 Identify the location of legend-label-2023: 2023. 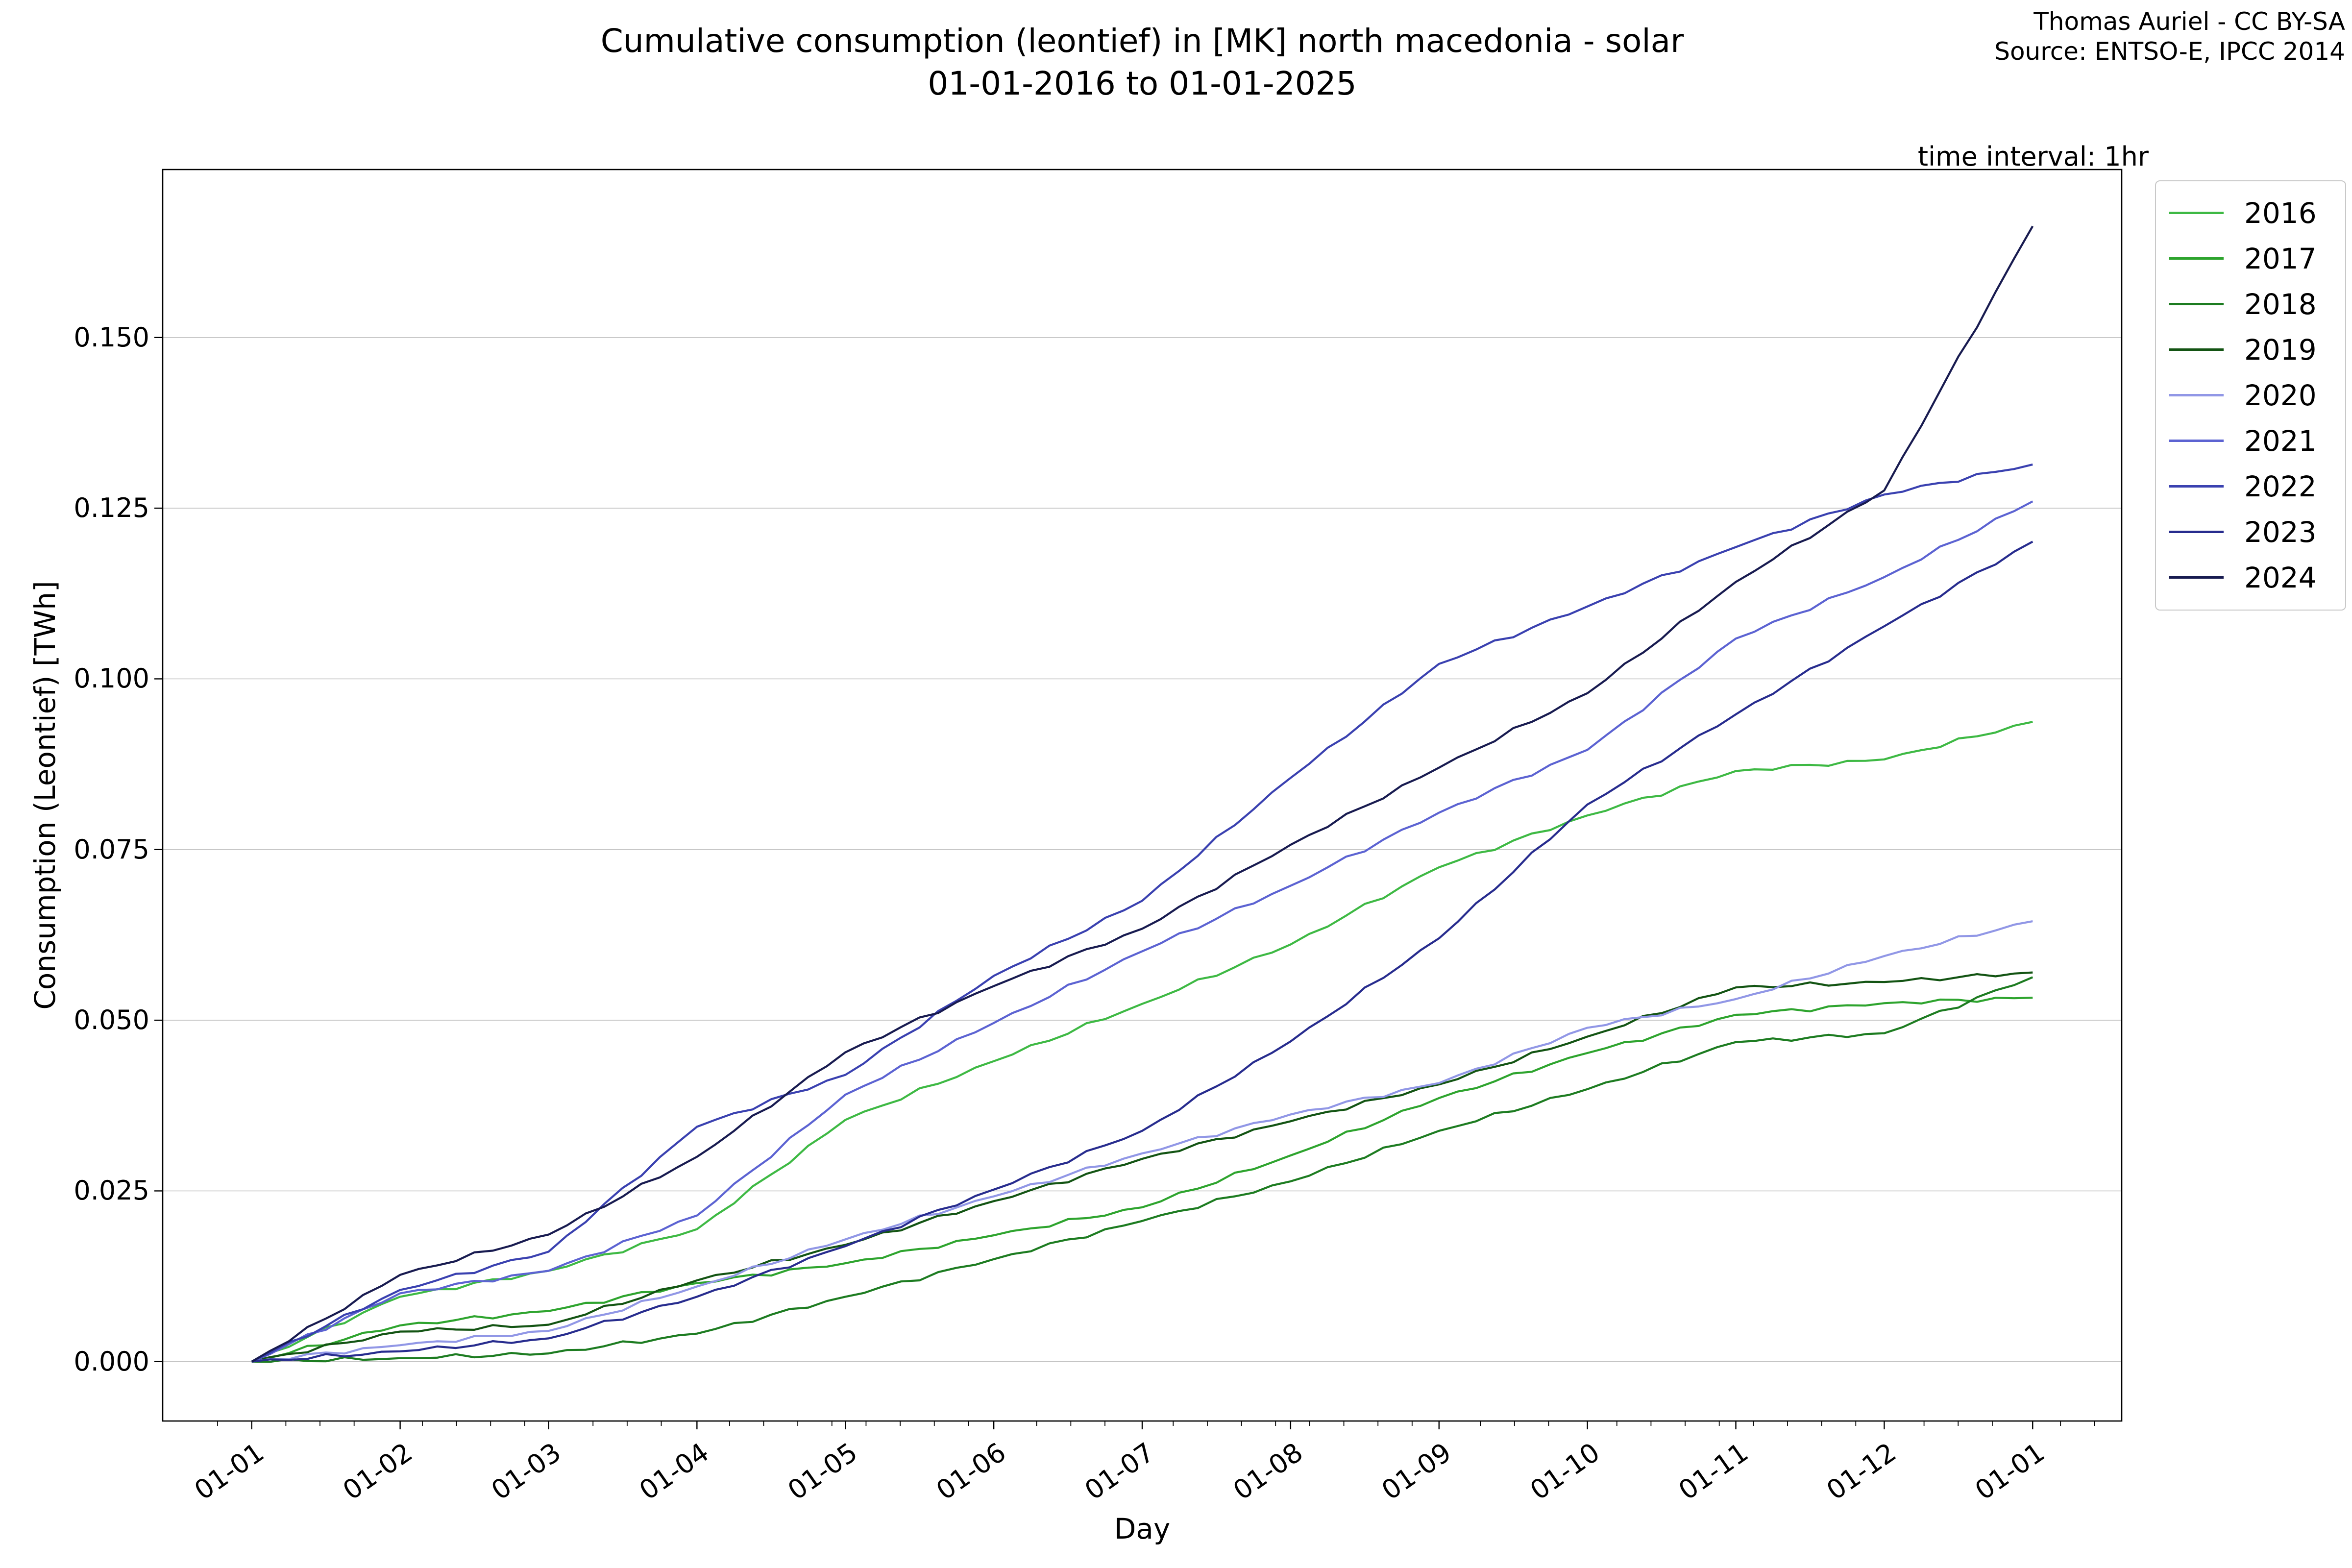
(2280, 532).